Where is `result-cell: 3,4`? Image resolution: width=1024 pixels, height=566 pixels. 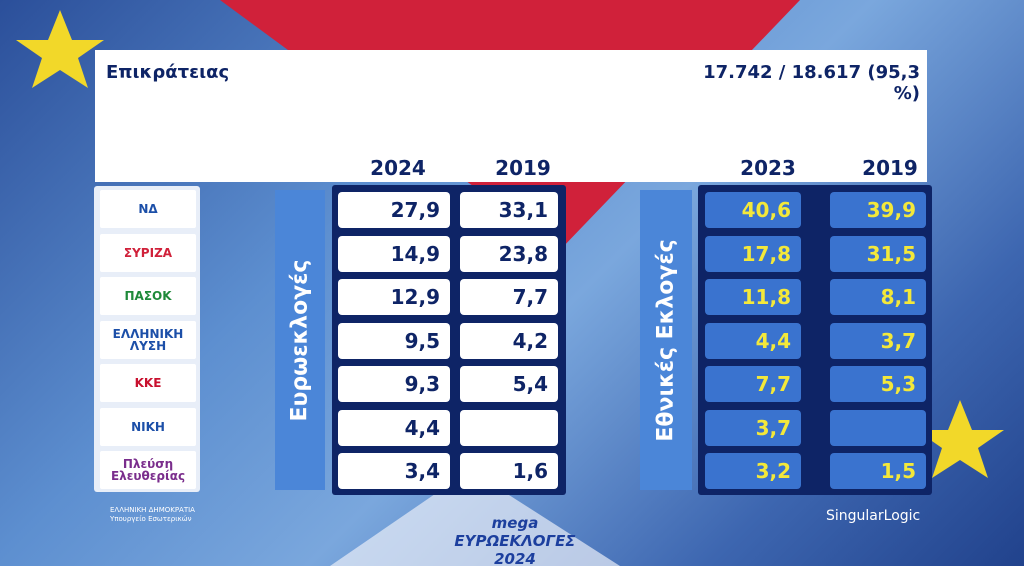
result-cell: 3,4 is located at coordinates (394, 471).